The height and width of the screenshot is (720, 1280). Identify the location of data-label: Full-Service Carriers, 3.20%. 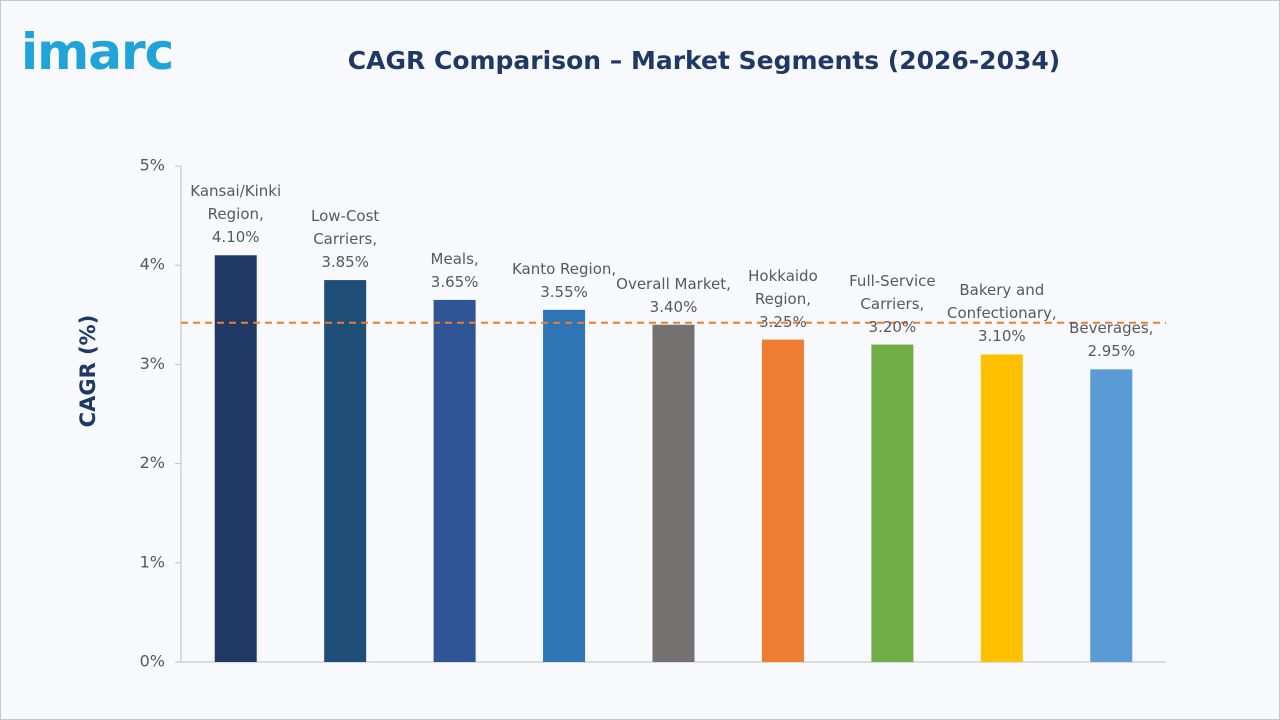
(892, 304).